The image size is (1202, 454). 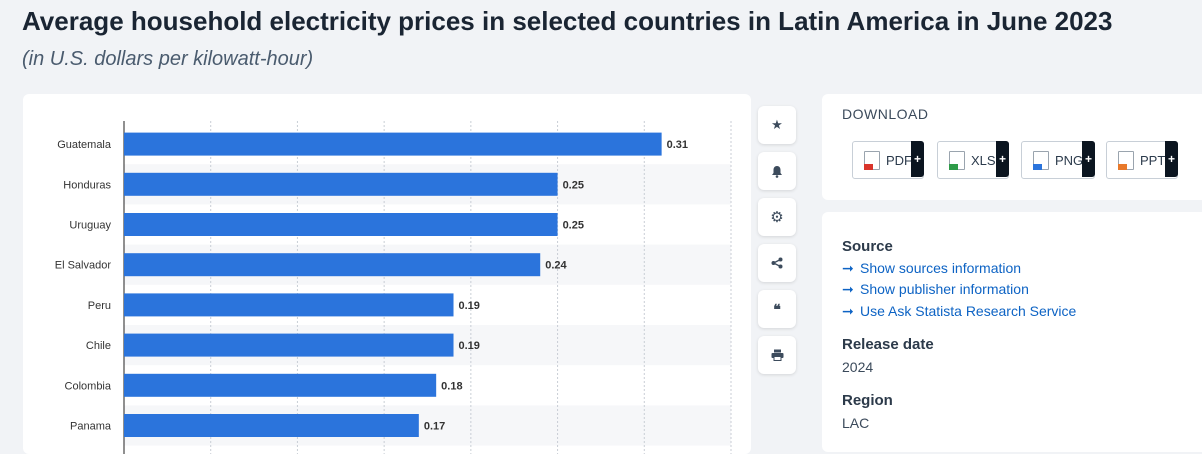 I want to click on share-icon, so click(x=777, y=263).